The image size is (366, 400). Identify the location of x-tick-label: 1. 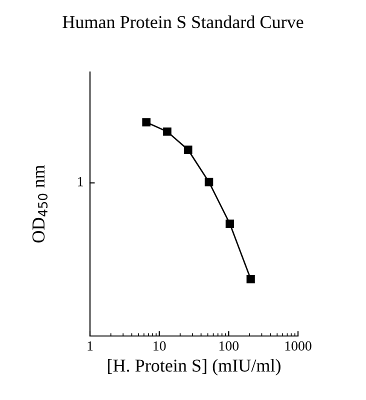
(90, 345).